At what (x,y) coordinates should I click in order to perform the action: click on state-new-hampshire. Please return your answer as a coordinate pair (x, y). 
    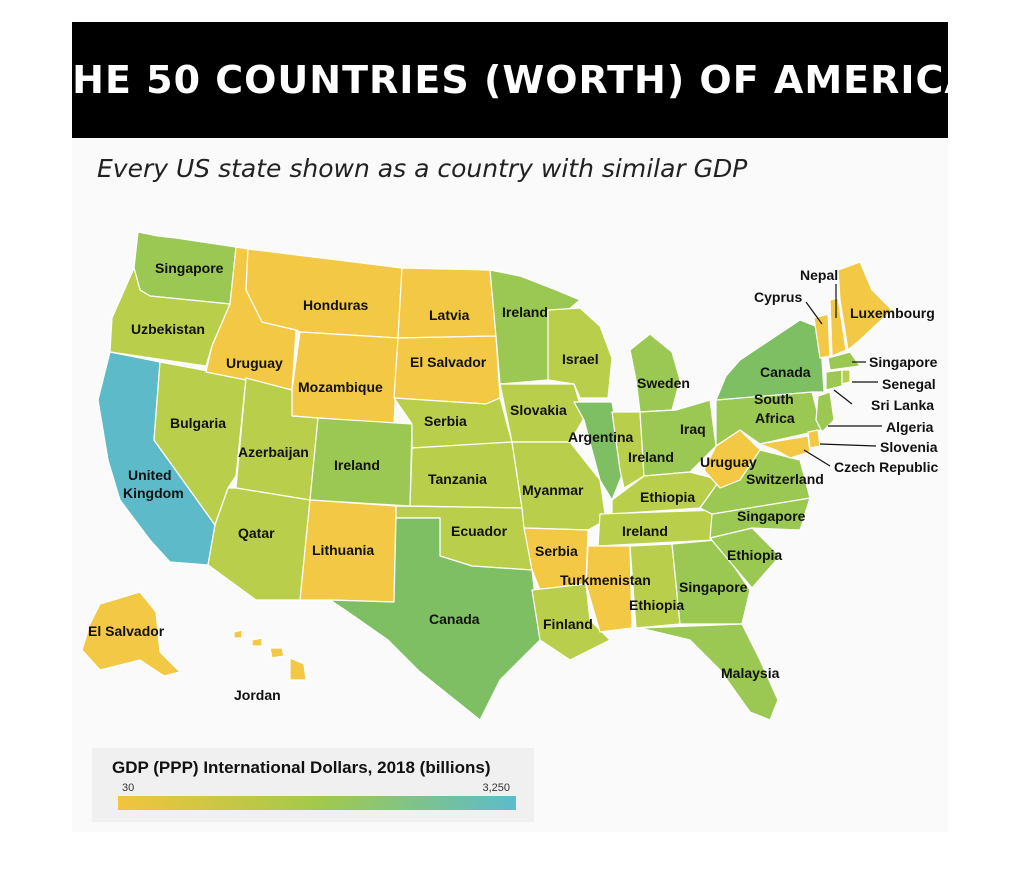
    Looking at the image, I should click on (838, 327).